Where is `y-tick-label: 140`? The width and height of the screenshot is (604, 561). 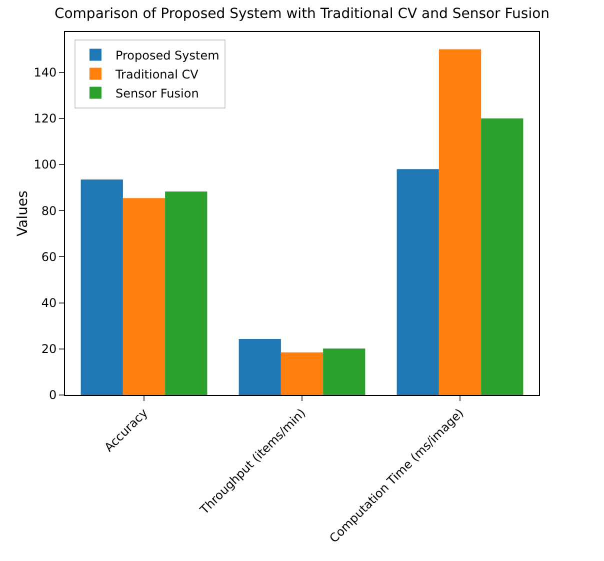 y-tick-label: 140 is located at coordinates (45, 73).